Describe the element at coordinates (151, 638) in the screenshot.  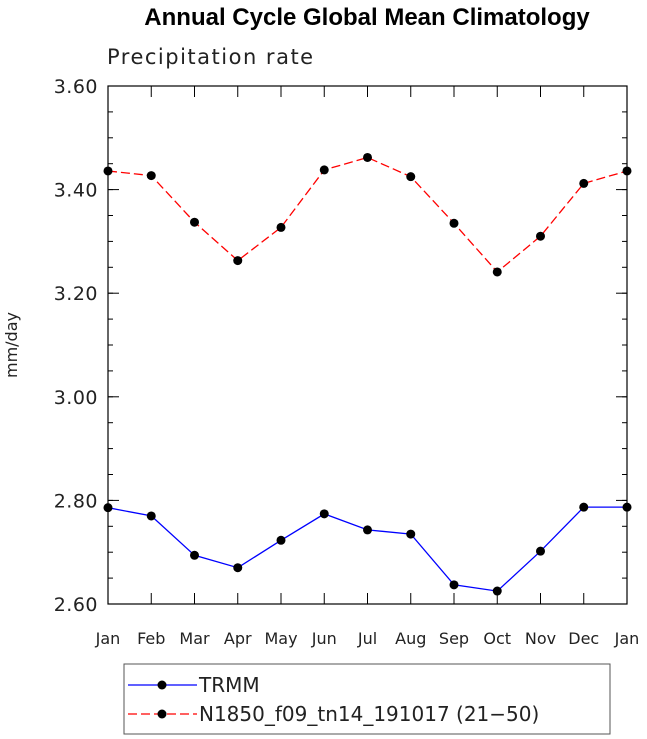
I see `x-tick-label: Feb` at that location.